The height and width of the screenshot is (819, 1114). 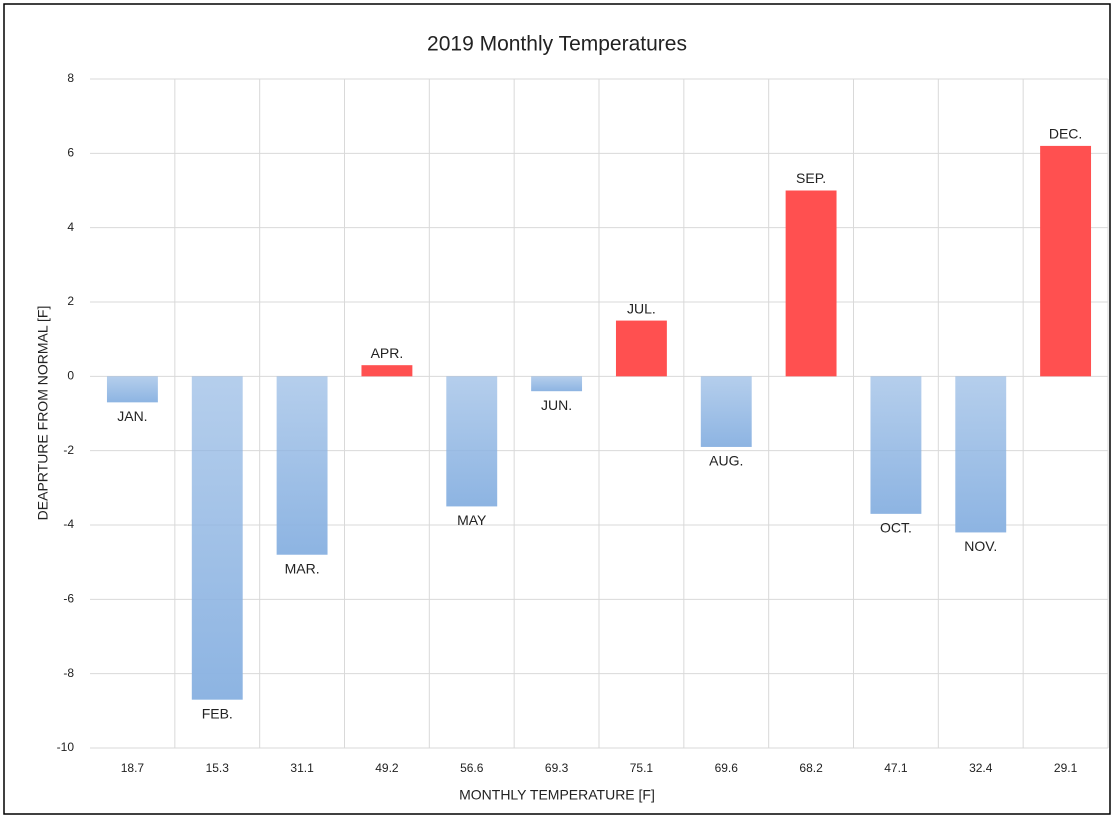 I want to click on y-tick-label: -6, so click(x=68, y=599).